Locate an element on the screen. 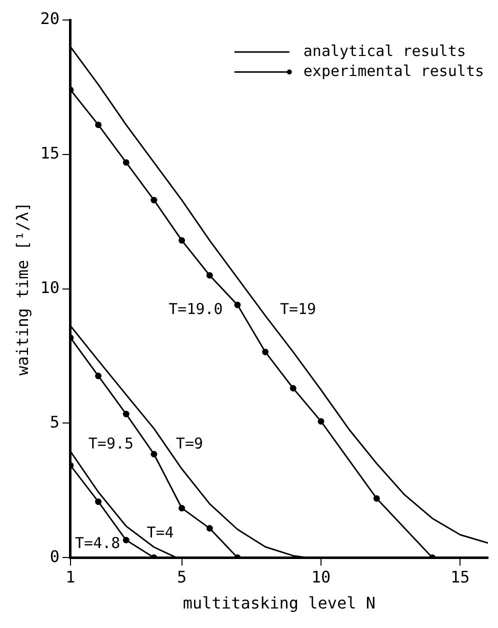 The width and height of the screenshot is (498, 628). x-tick-label: 5 is located at coordinates (181, 576).